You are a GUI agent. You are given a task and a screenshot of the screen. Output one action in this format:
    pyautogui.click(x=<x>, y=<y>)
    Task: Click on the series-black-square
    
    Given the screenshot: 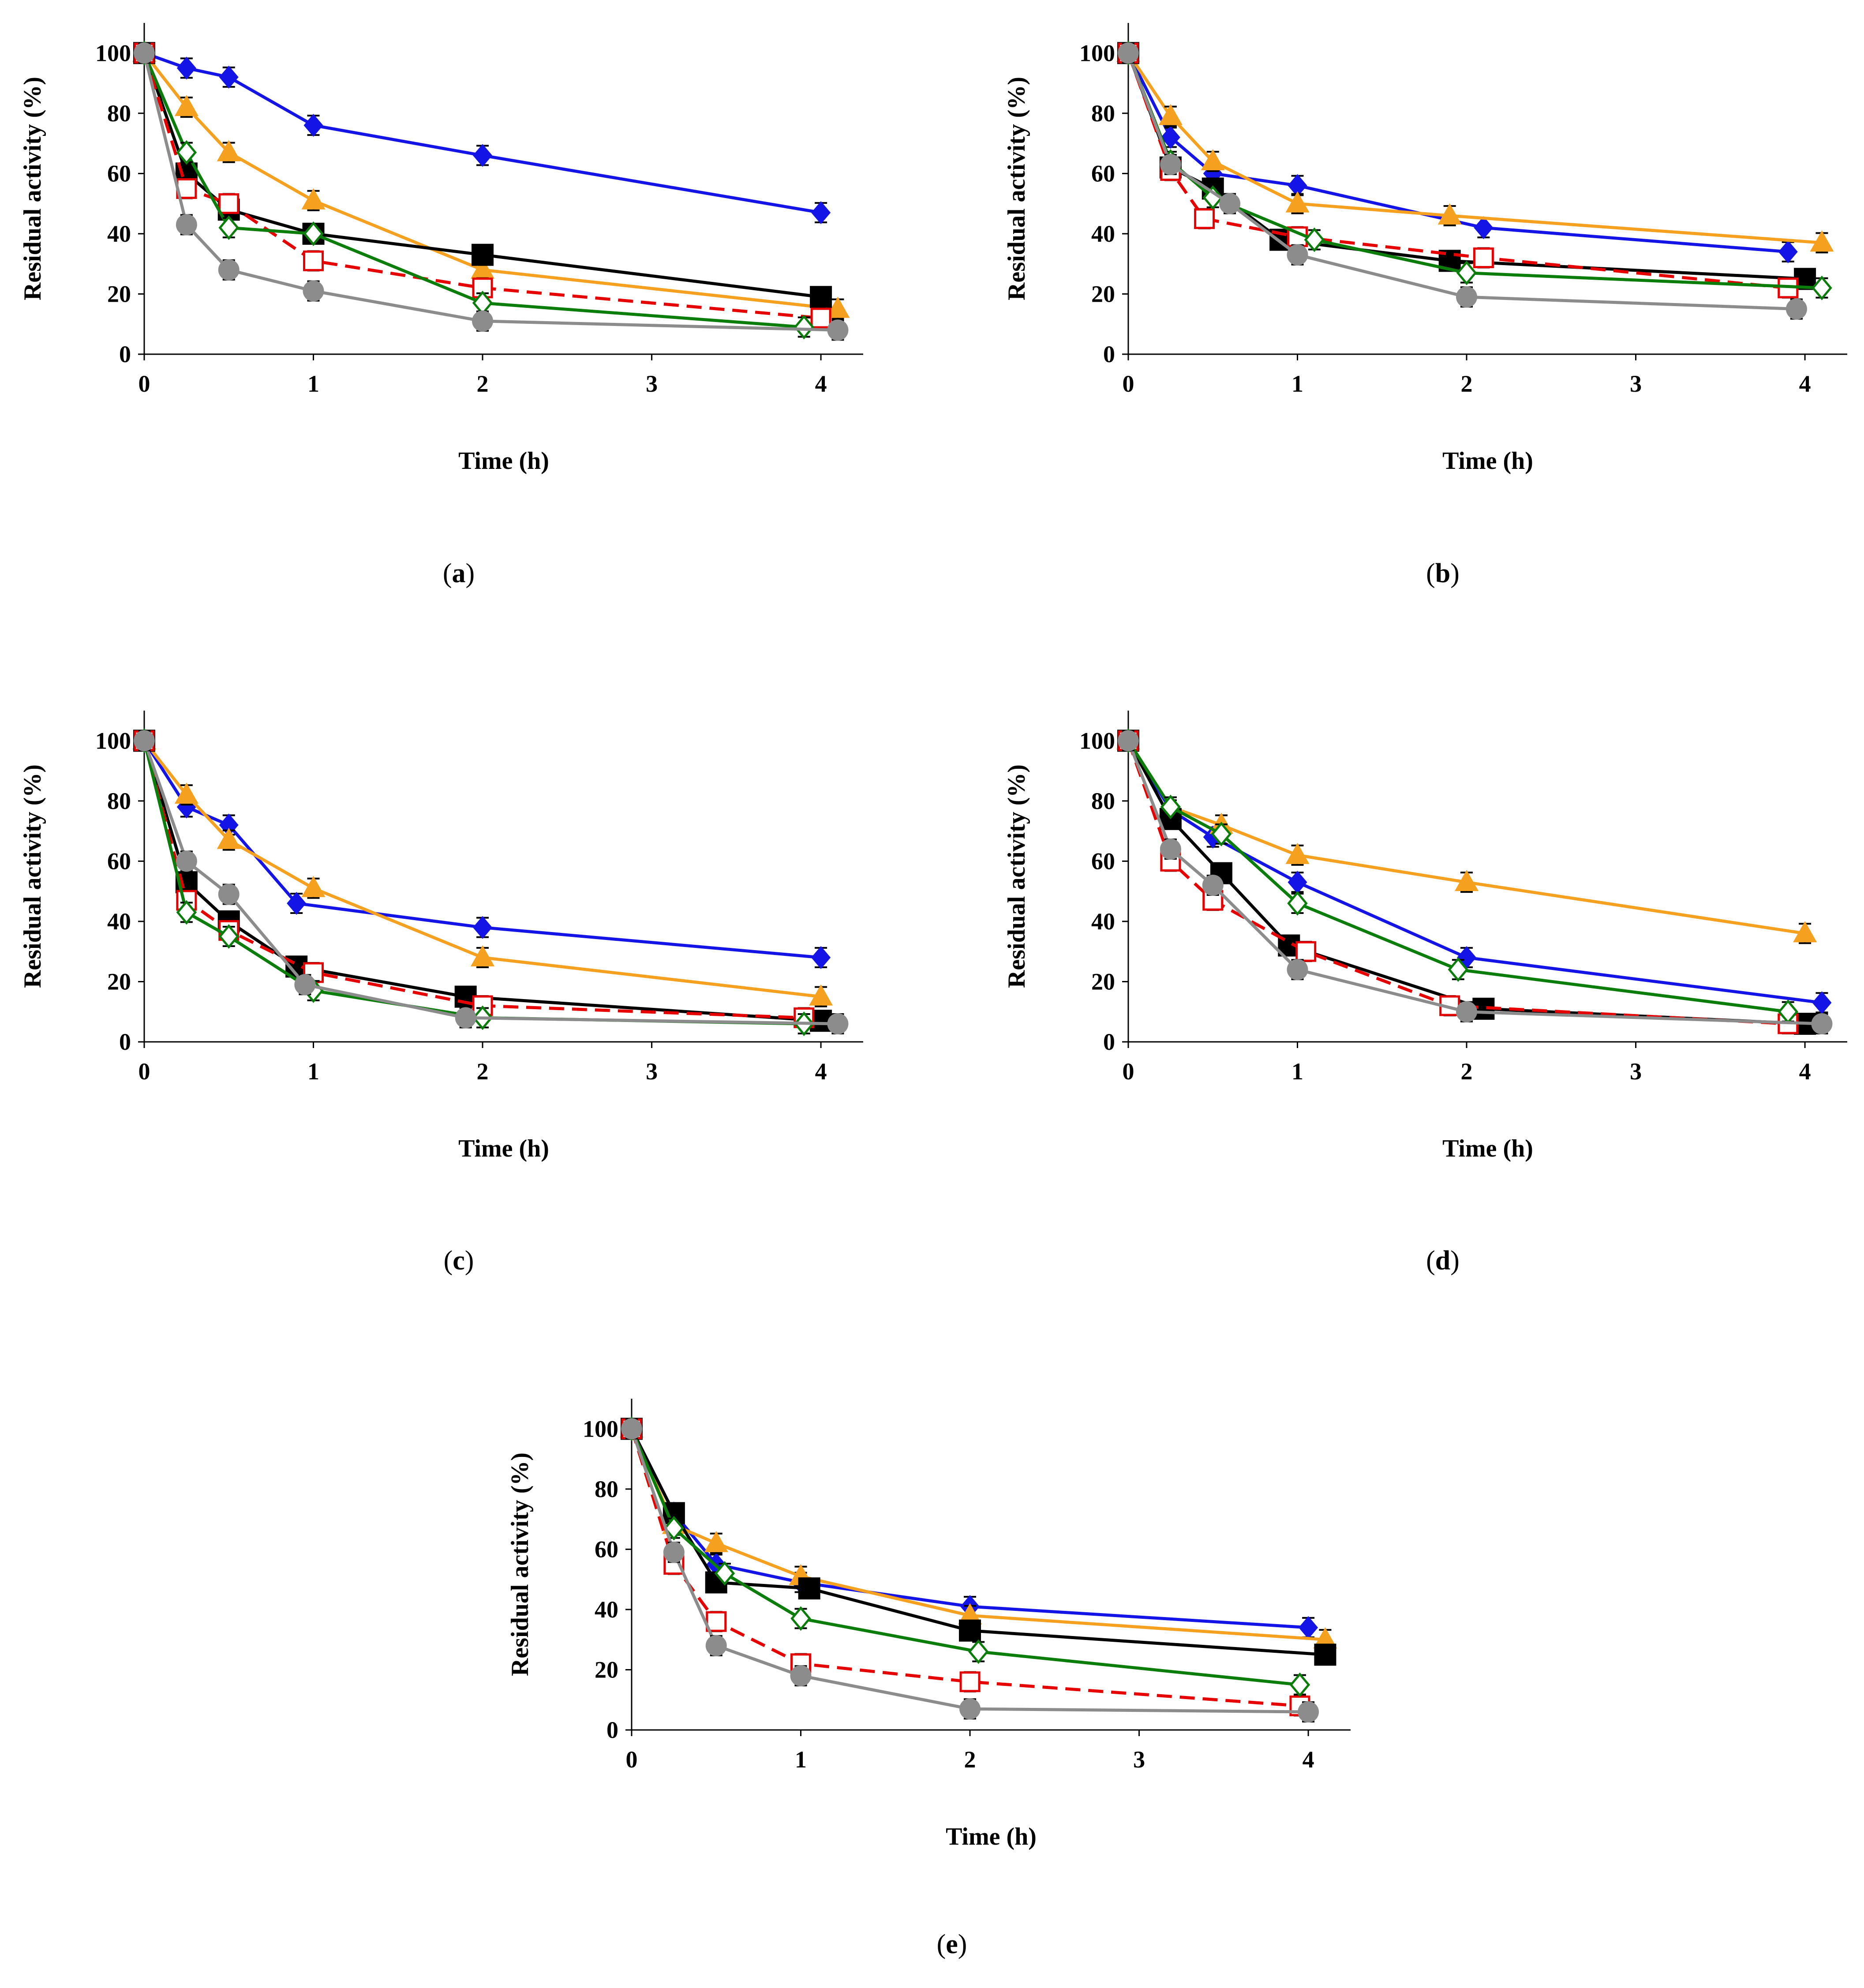 What is the action you would take?
    pyautogui.click(x=979, y=1542)
    